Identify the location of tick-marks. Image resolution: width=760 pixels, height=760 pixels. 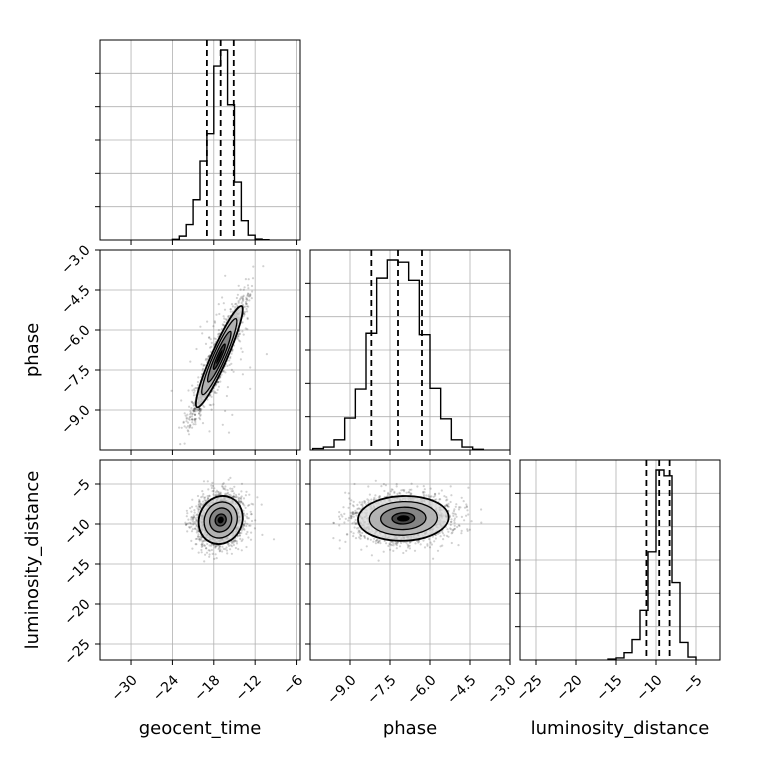
(196, 352).